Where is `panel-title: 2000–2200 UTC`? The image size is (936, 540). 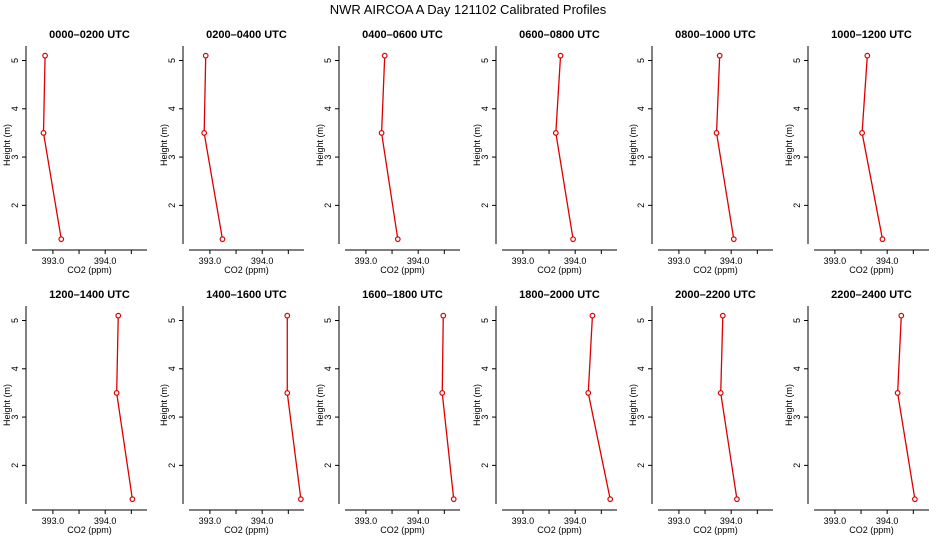
panel-title: 2000–2200 UTC is located at coordinates (715, 295).